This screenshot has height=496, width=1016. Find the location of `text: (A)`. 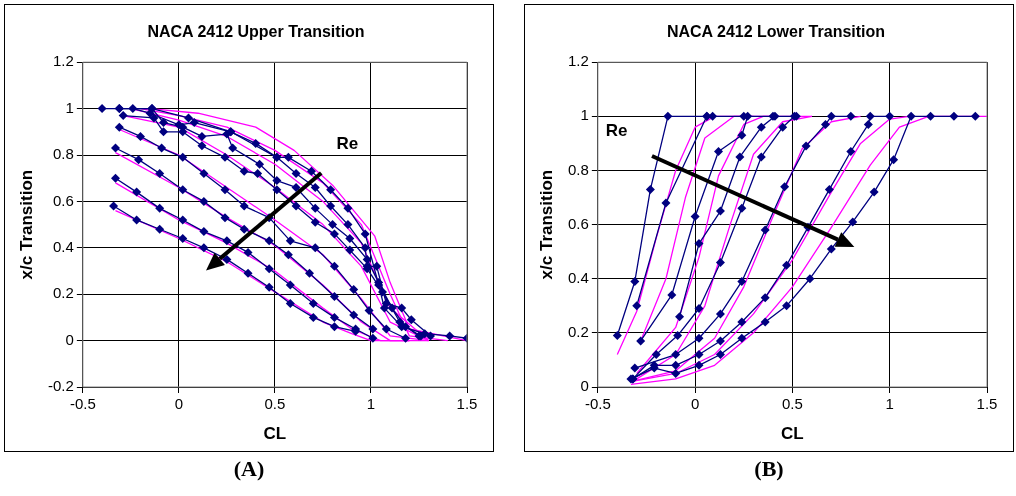

text: (A) is located at coordinates (249, 469).